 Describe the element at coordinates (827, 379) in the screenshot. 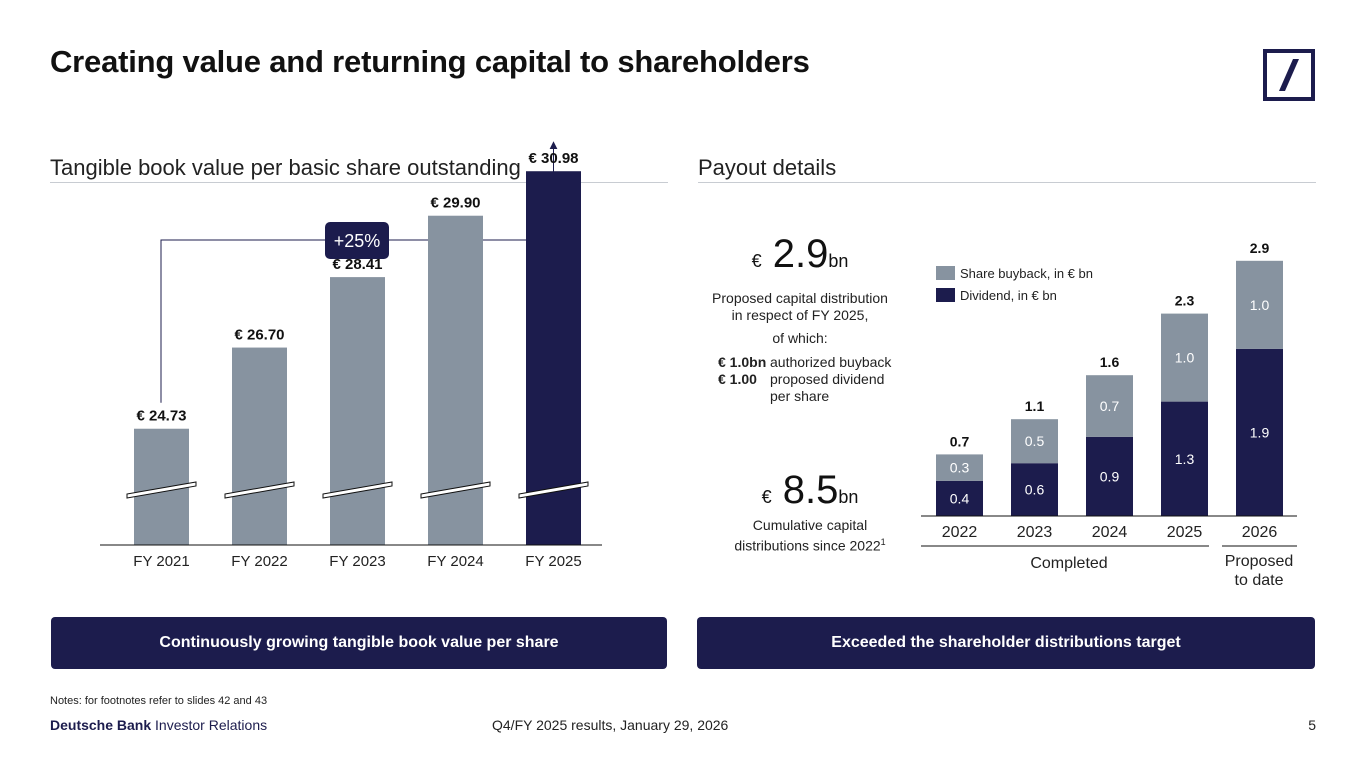

I see `dividend-text1: proposed dividend` at that location.